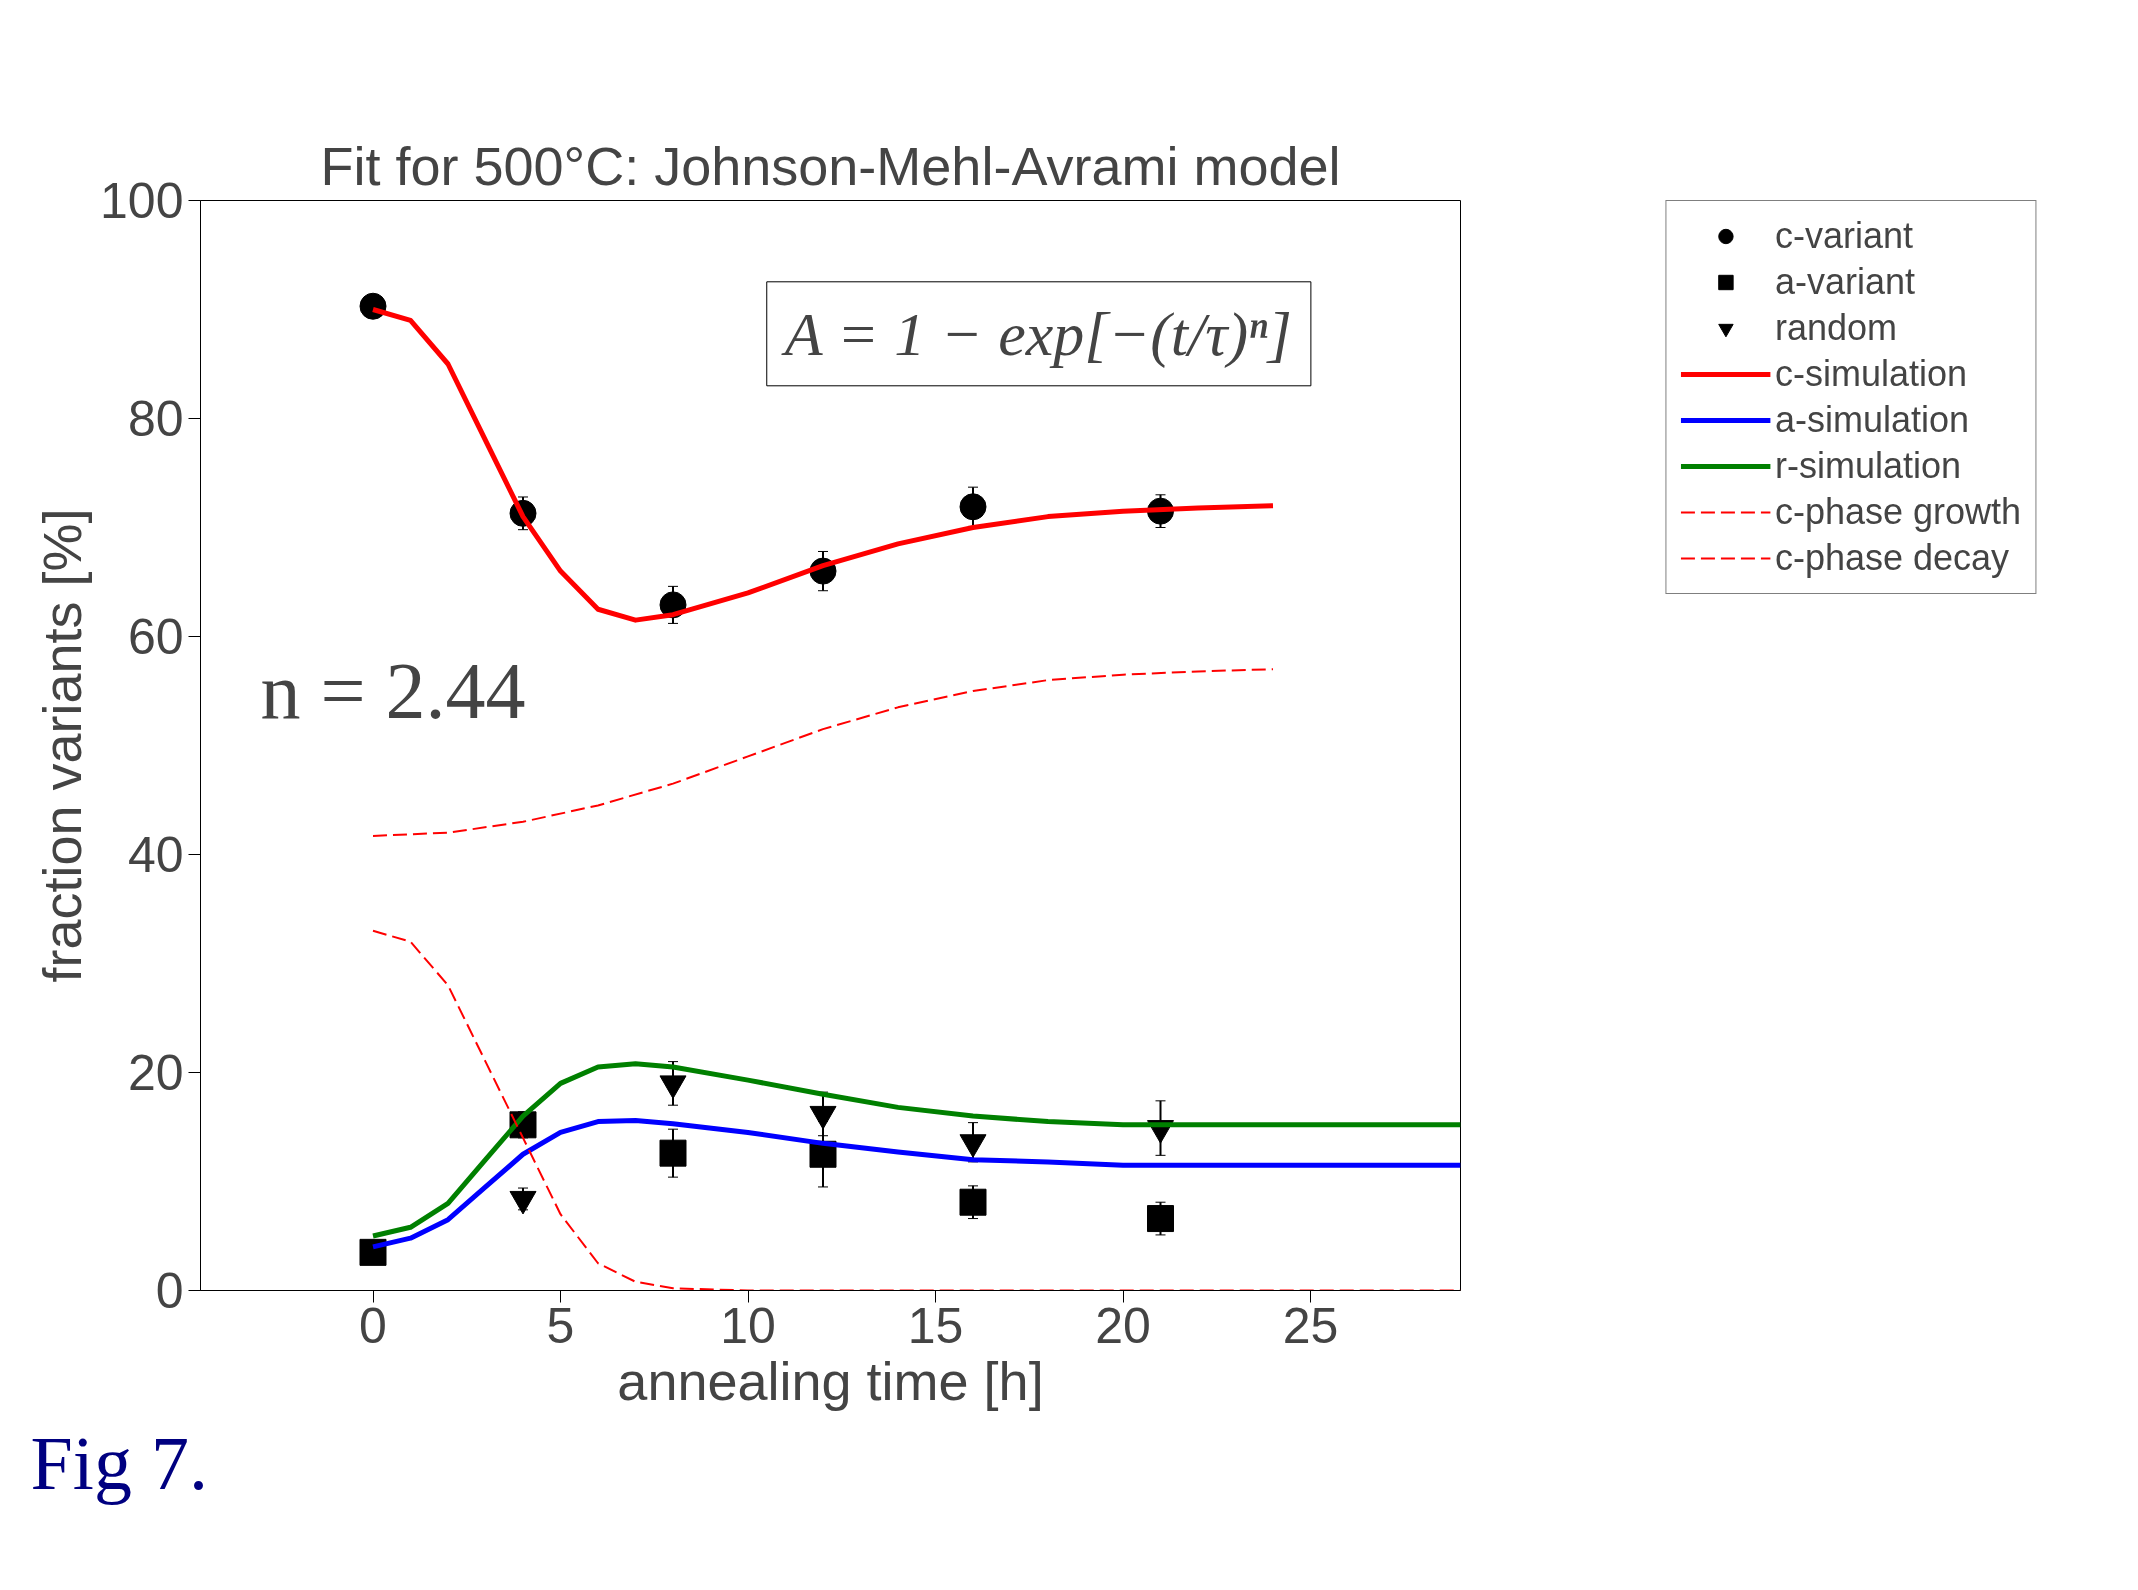  Describe the element at coordinates (155, 637) in the screenshot. I see `y-tick-label: 60` at that location.